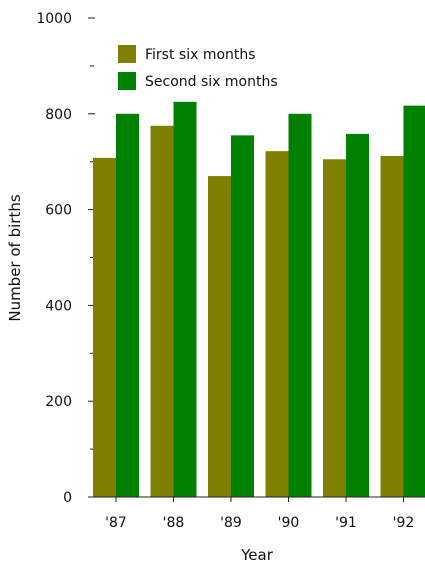  What do you see at coordinates (211, 82) in the screenshot?
I see `legend-label: Second six months` at bounding box center [211, 82].